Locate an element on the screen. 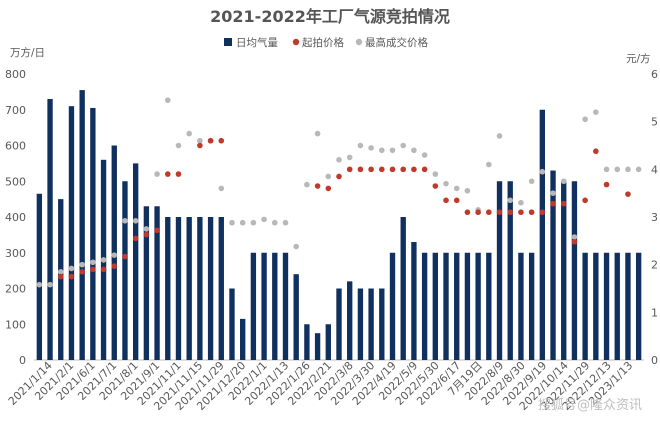  watermark: 搜狐号@隆众资讯 is located at coordinates (590, 405).